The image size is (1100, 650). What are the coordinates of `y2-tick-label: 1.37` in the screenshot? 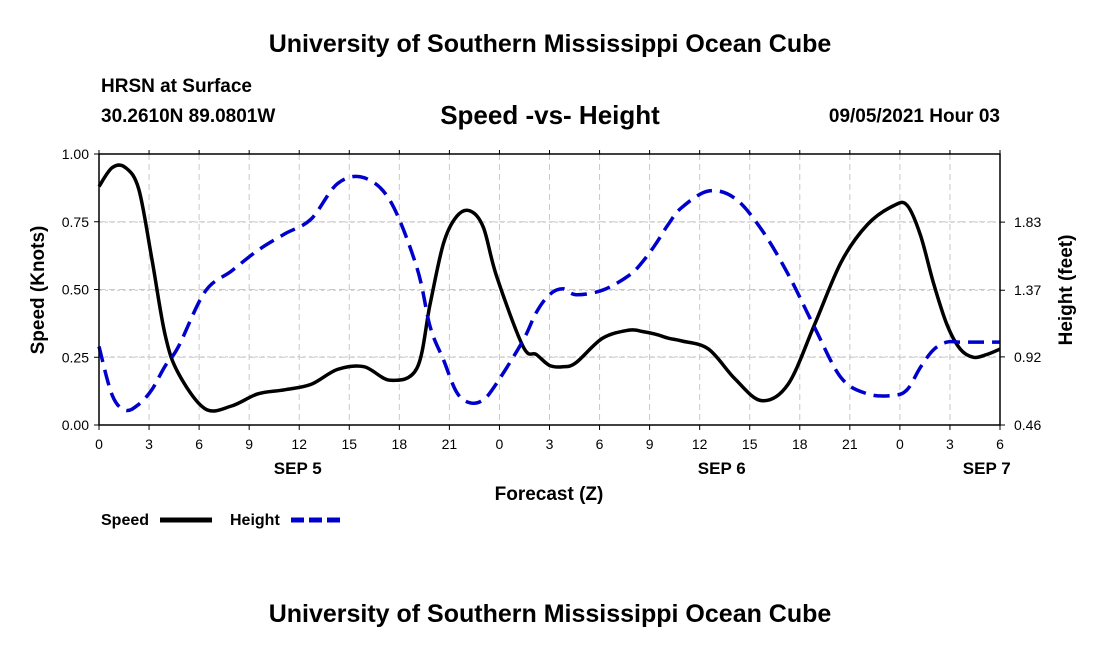 It's located at (1027, 290).